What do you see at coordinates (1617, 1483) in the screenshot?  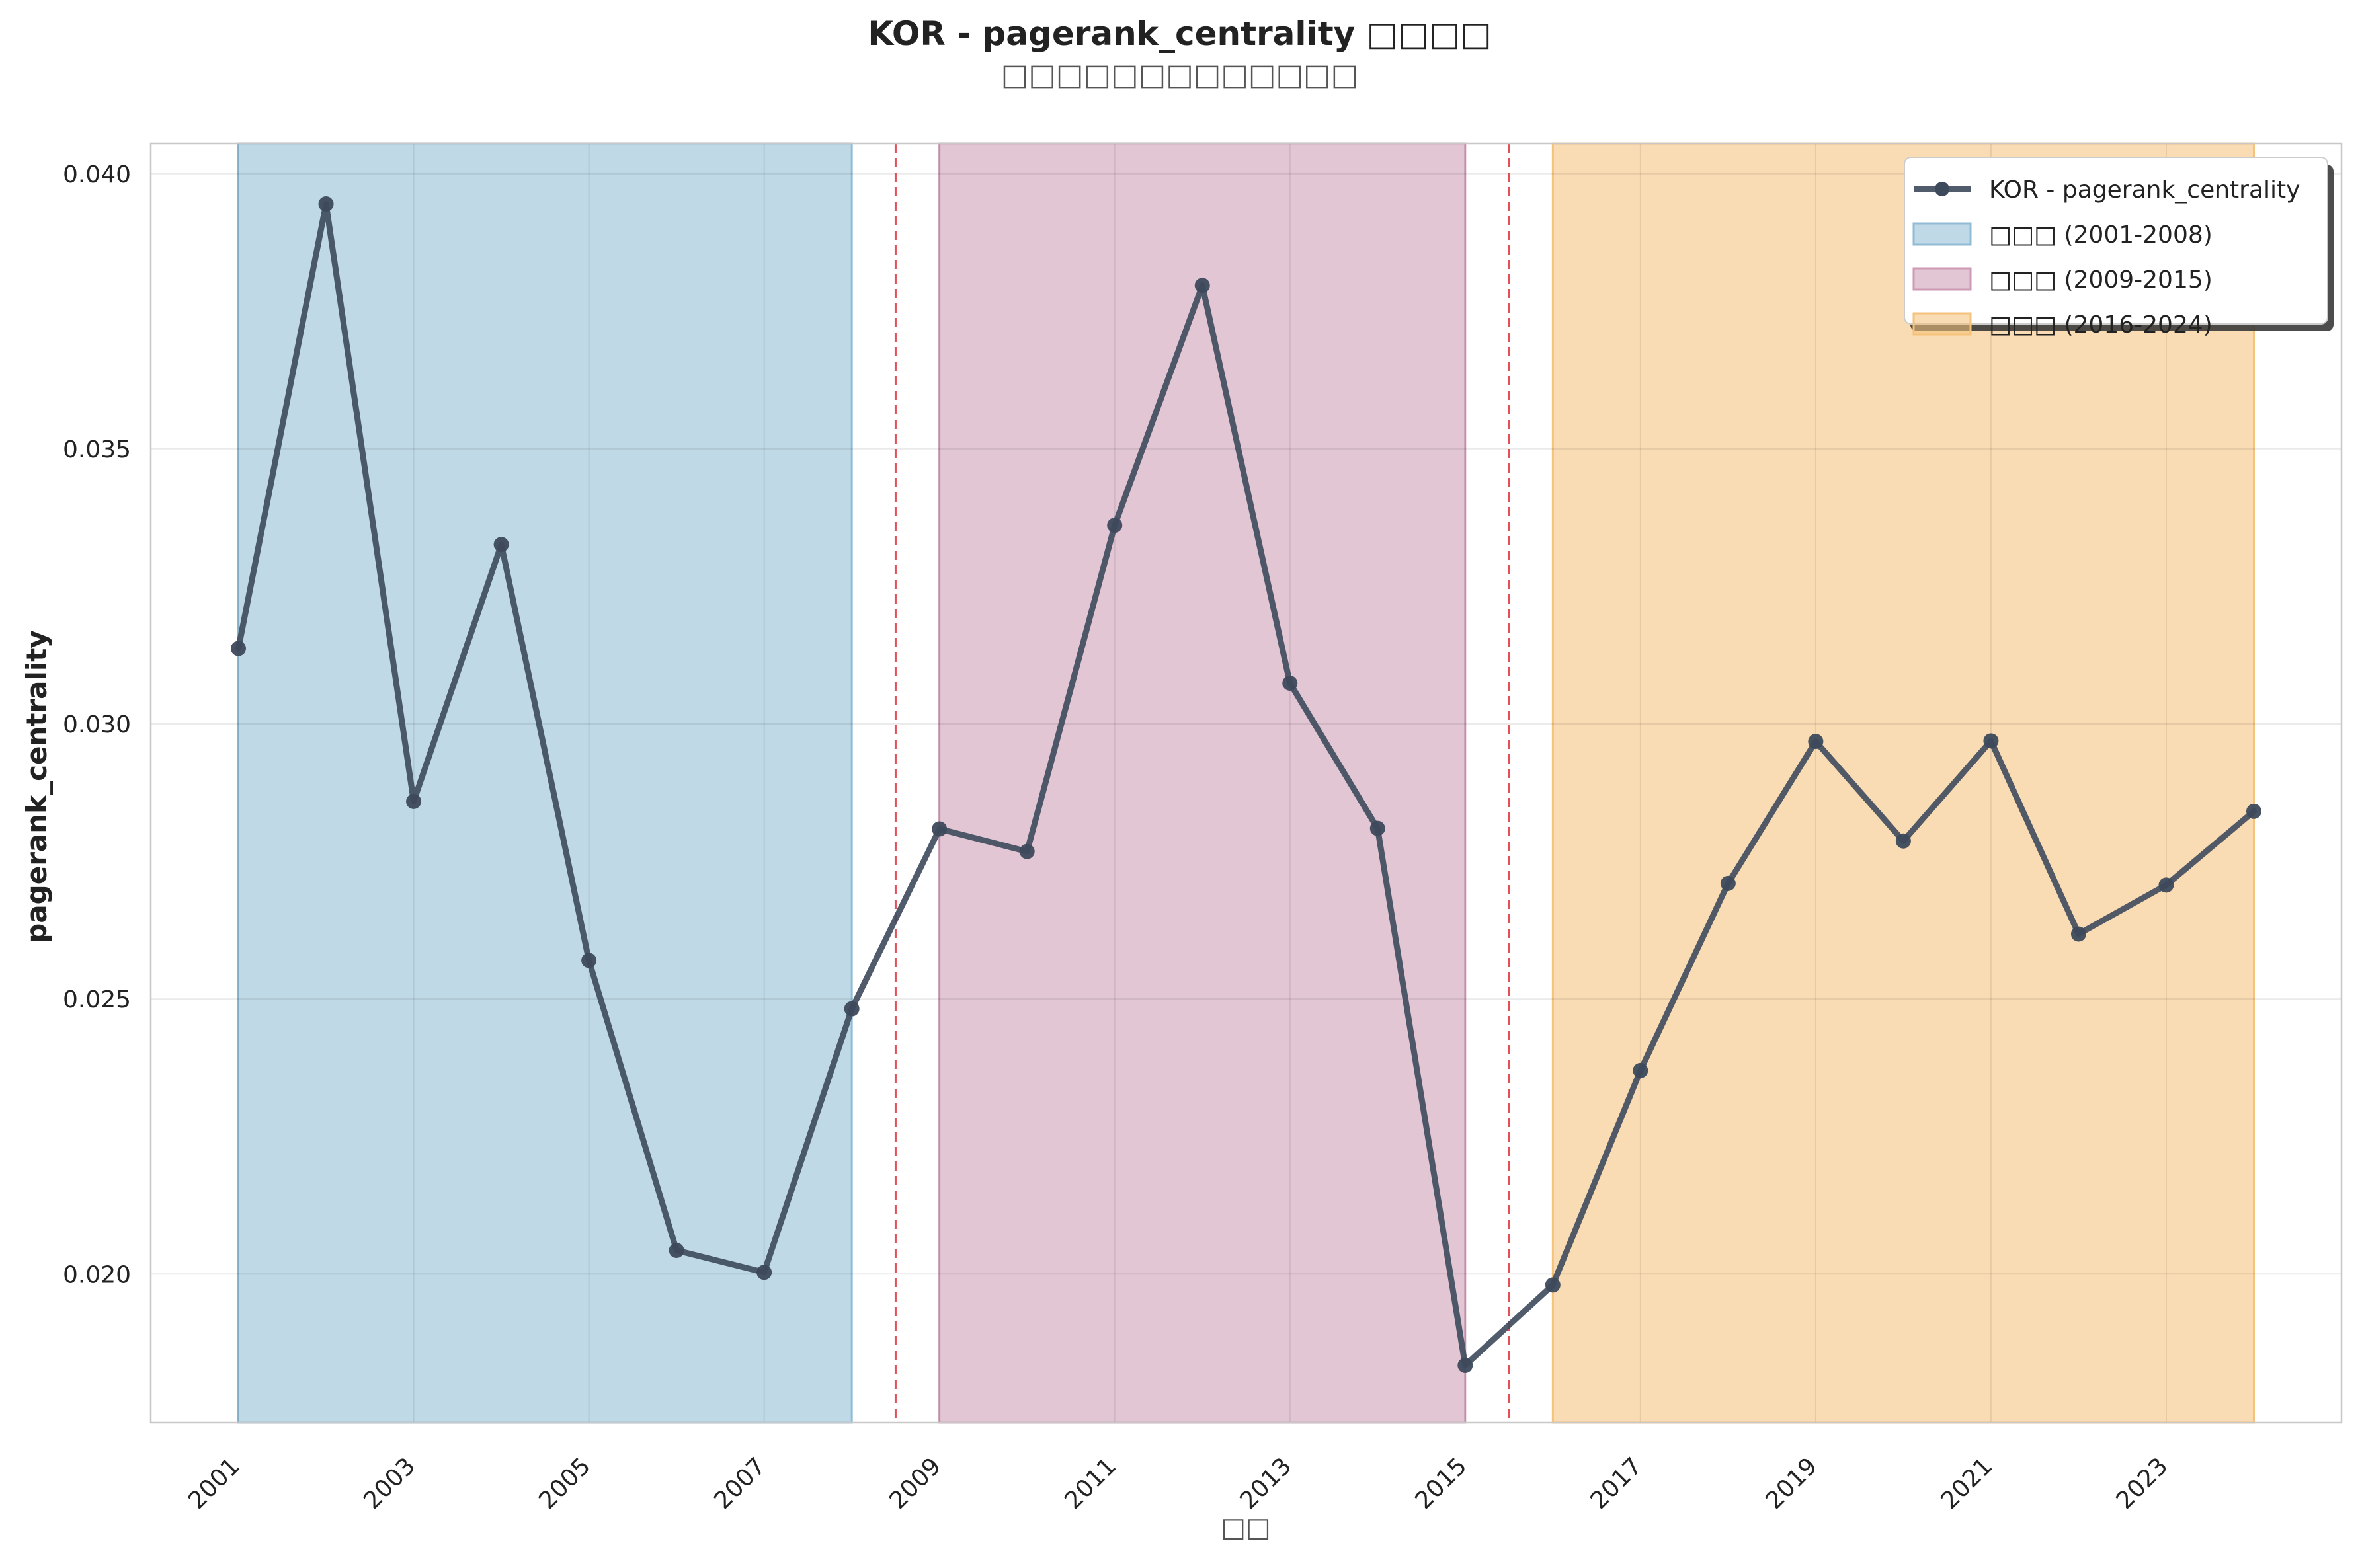 I see `x-tick-label: 2017` at bounding box center [1617, 1483].